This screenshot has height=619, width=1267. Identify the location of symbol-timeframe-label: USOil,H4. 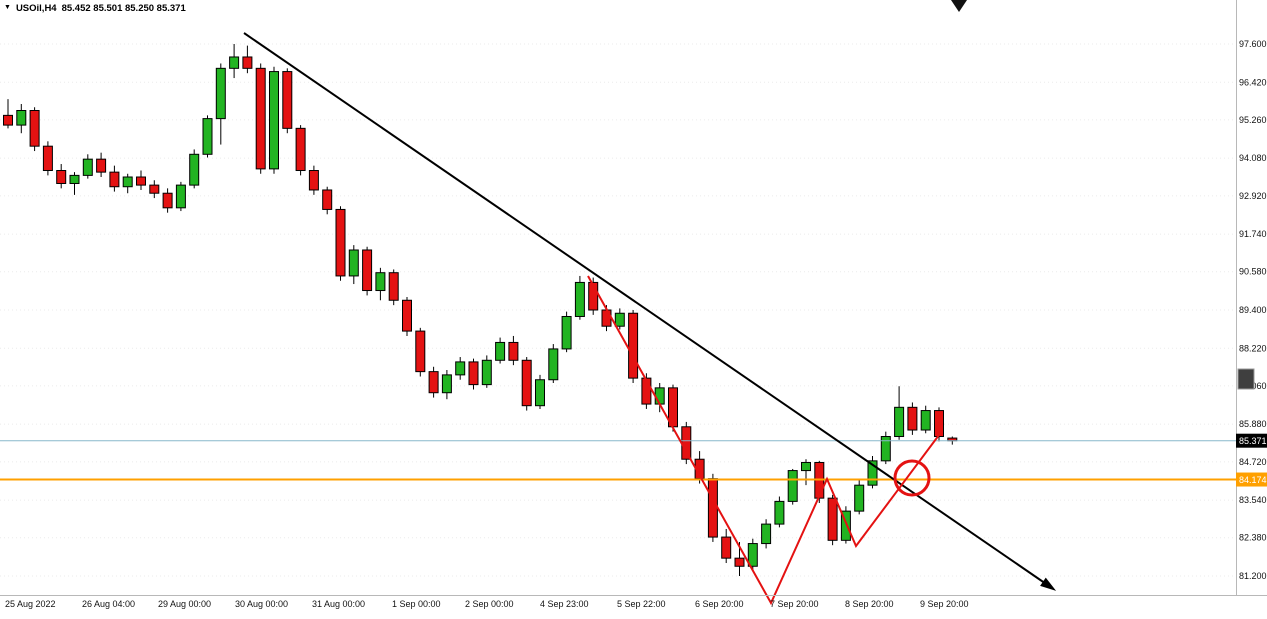
(36, 8).